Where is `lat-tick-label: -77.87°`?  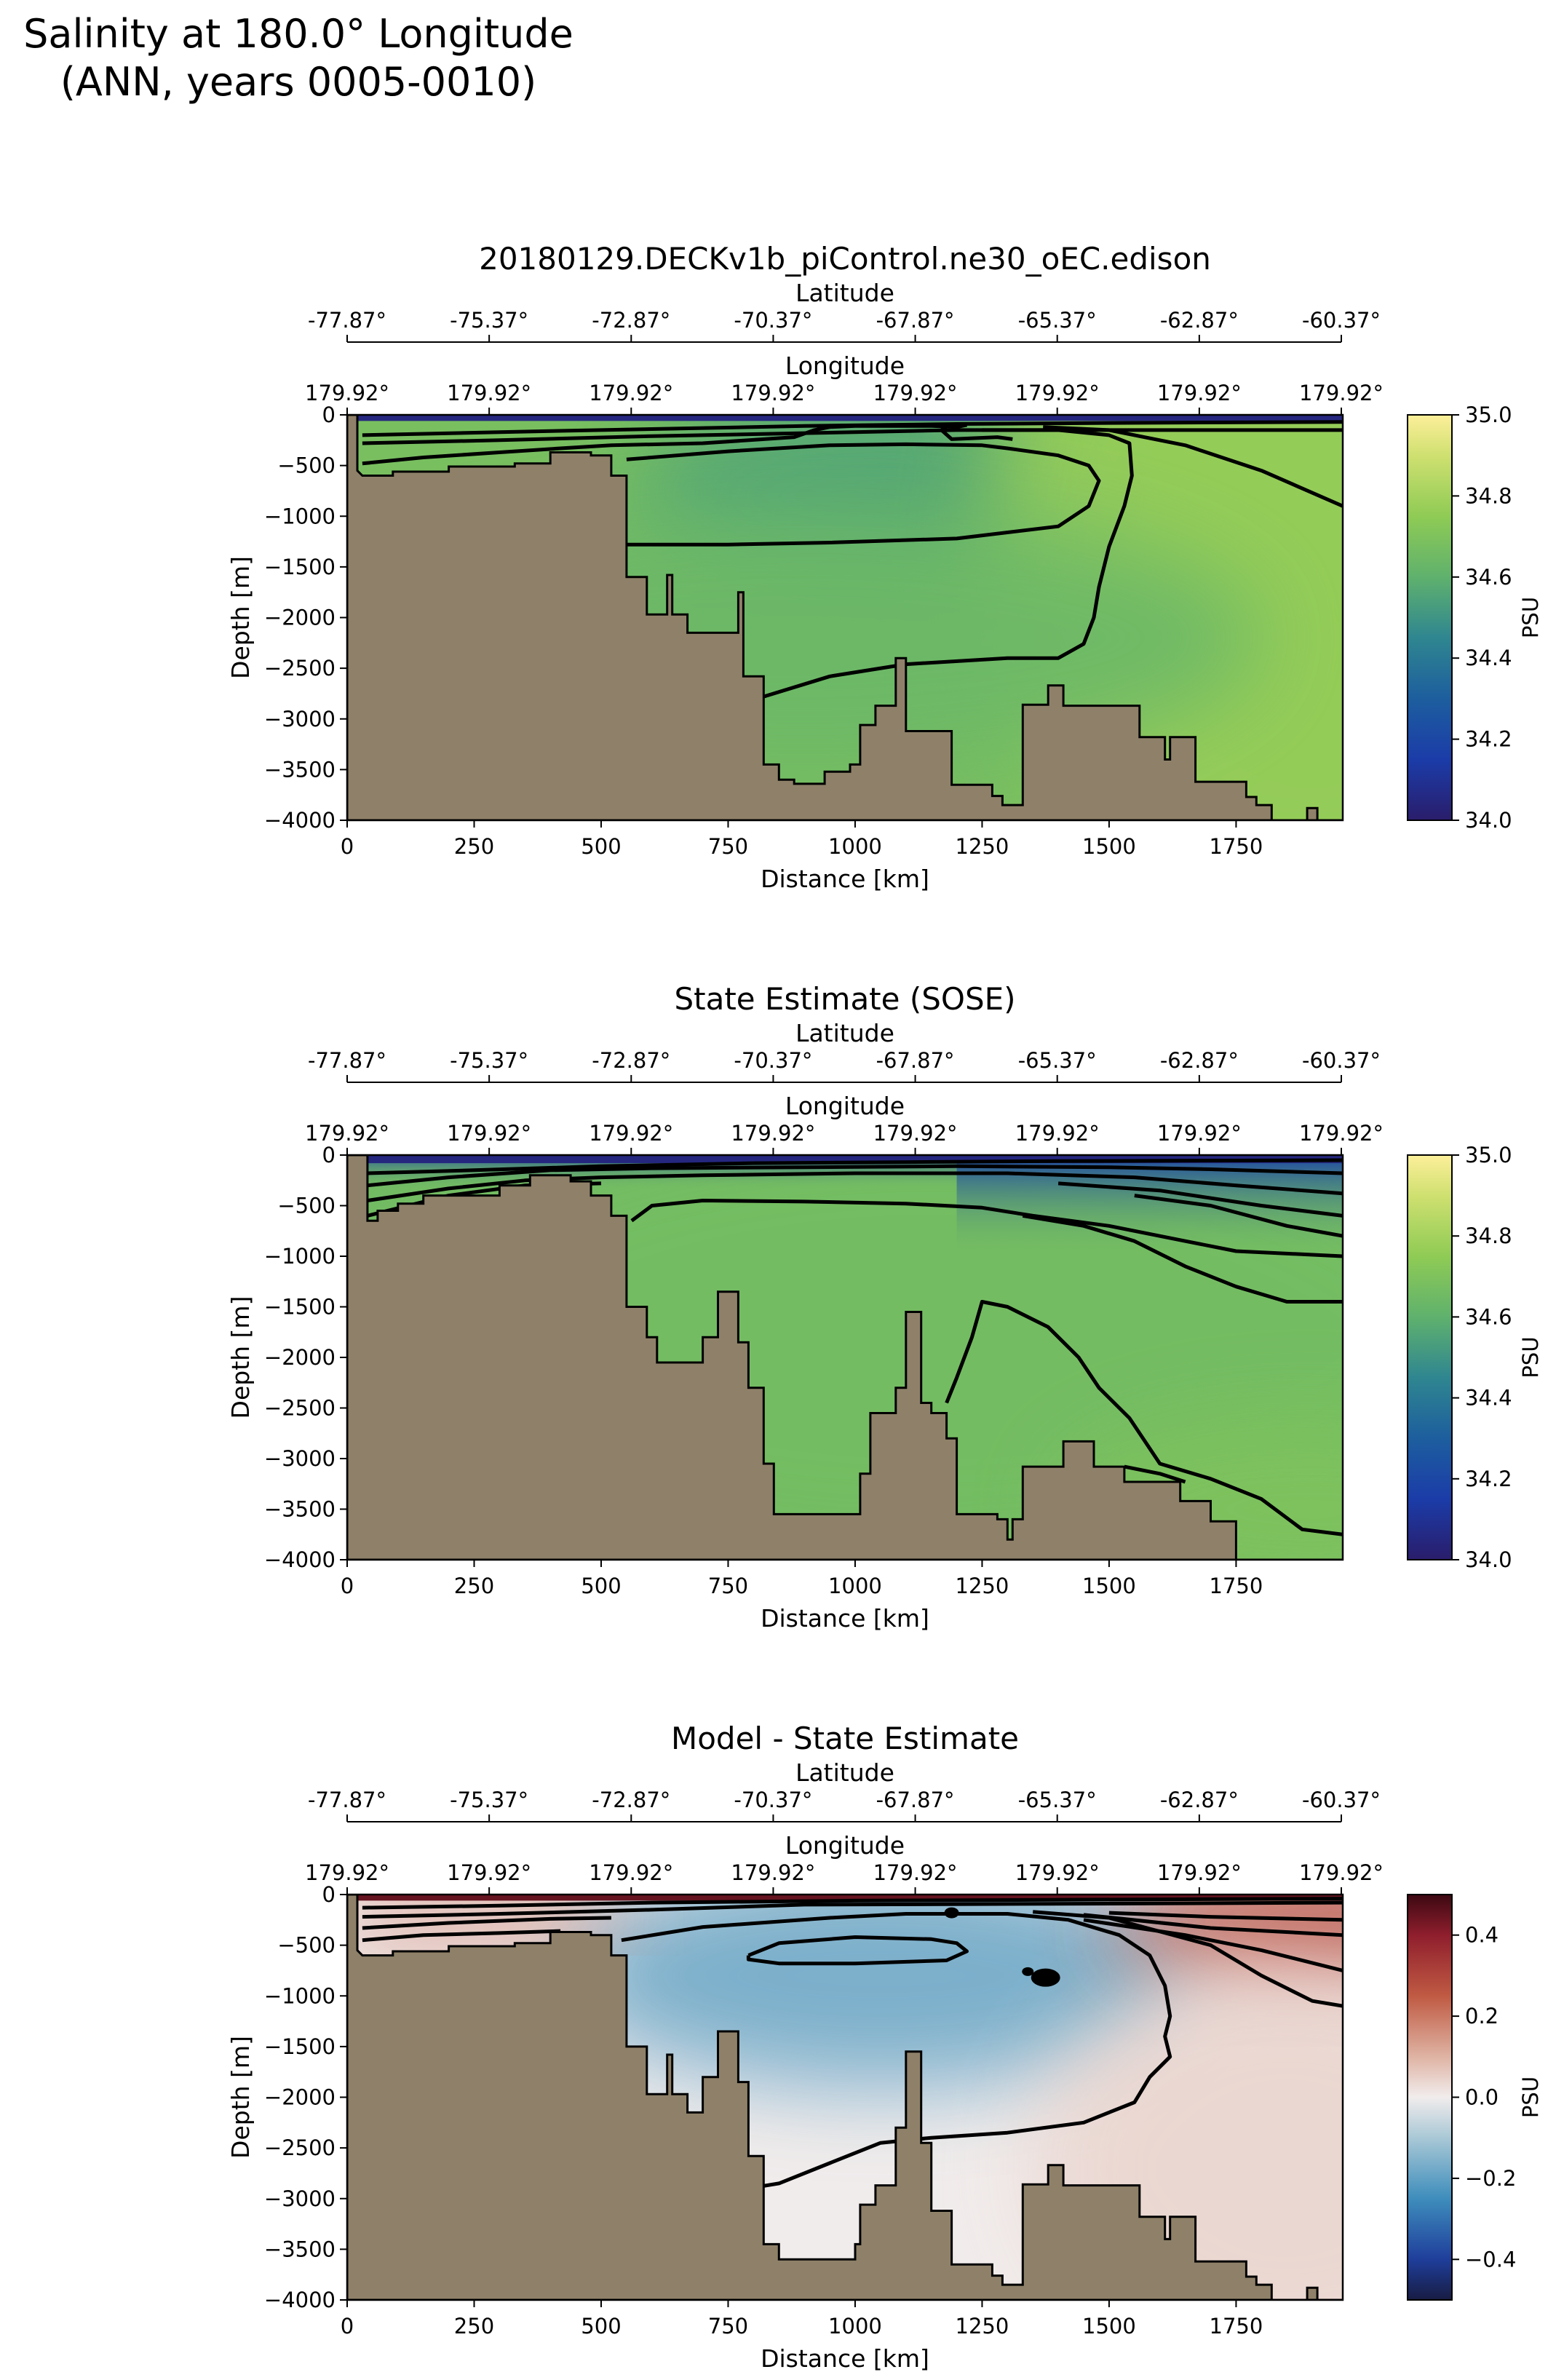 lat-tick-label: -77.87° is located at coordinates (347, 320).